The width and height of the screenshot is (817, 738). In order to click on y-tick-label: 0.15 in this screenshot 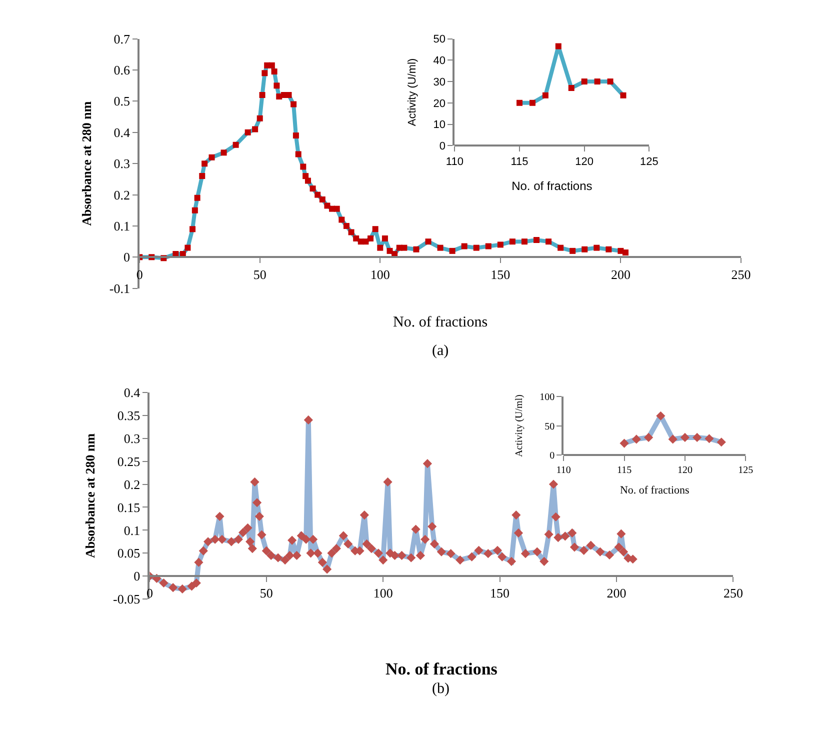, I will do `click(128, 507)`.